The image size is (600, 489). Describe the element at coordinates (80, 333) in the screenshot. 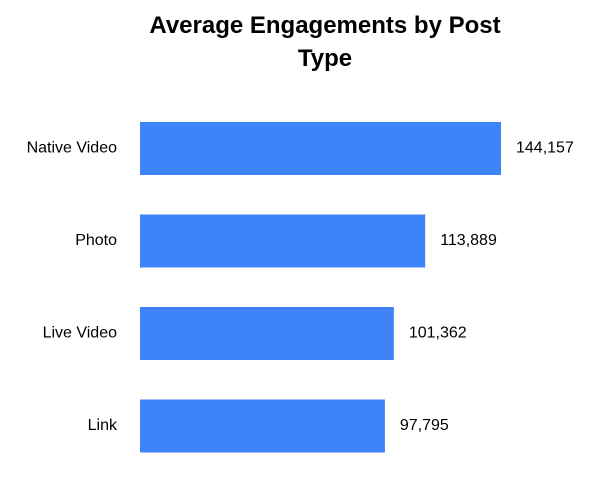

I see `category-label: Live Video` at that location.